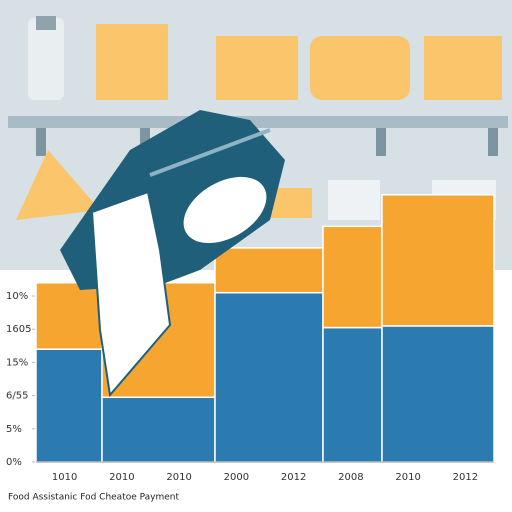 The image size is (512, 512). I want to click on y-tick-label: 0%, so click(14, 462).